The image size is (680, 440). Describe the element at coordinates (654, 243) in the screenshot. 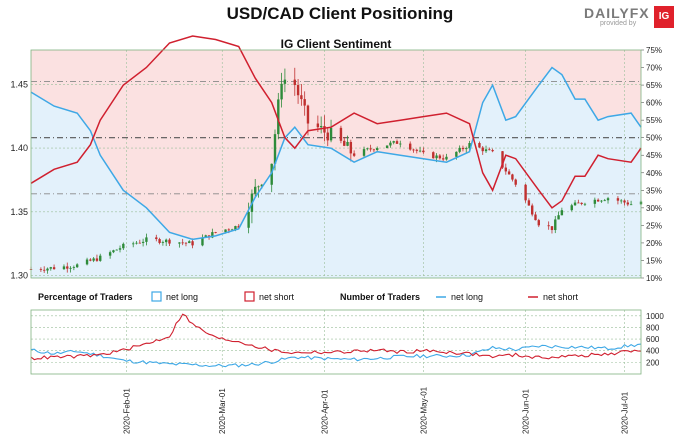

I see `y-right-tick-label: 20%` at that location.